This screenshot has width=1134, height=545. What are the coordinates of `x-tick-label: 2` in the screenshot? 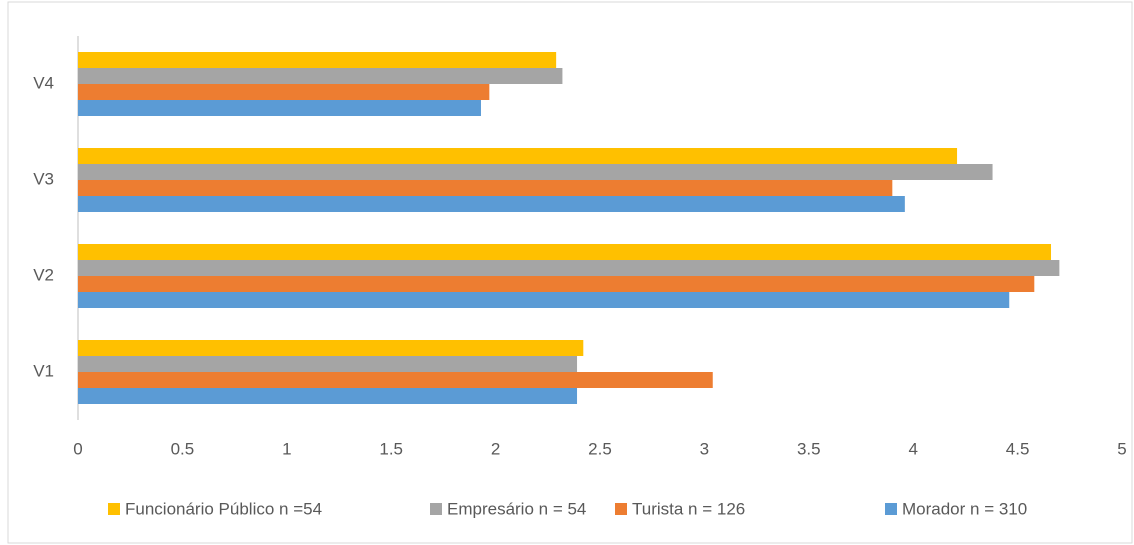 It's located at (495, 448).